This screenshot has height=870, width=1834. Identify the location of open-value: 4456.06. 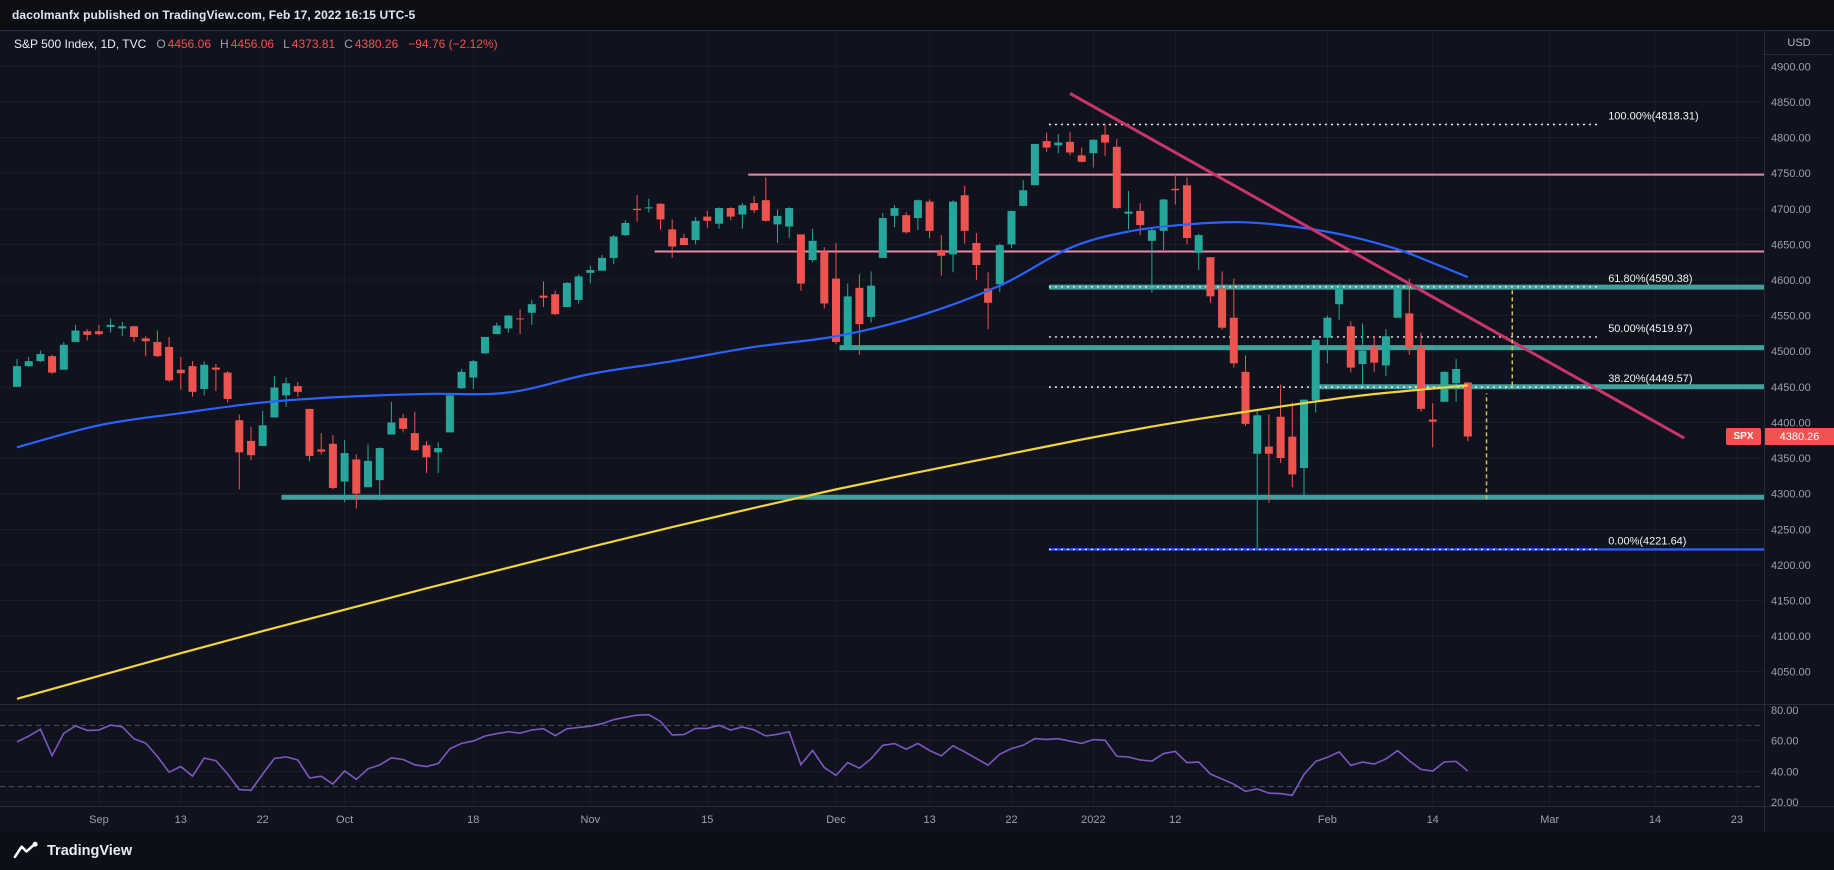
(189, 44).